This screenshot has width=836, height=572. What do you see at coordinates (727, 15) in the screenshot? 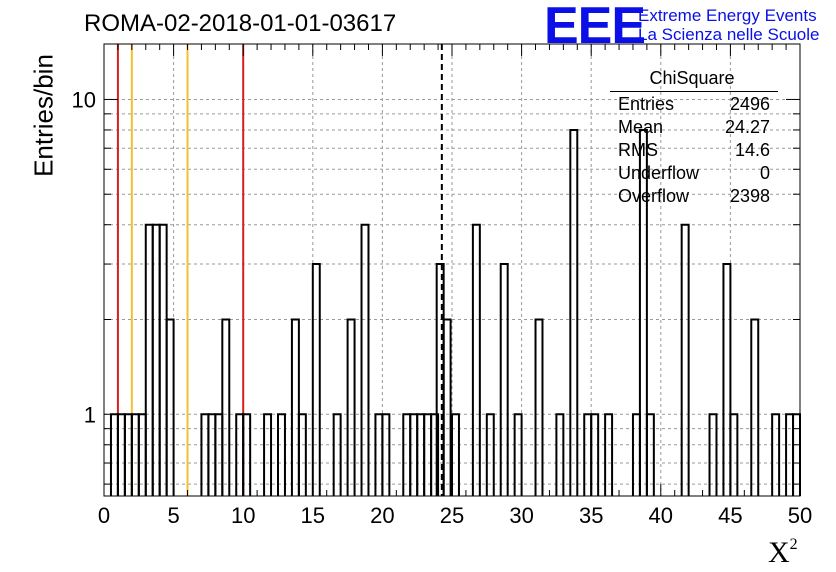
I see `logo-line-1: Extreme Energy Events` at bounding box center [727, 15].